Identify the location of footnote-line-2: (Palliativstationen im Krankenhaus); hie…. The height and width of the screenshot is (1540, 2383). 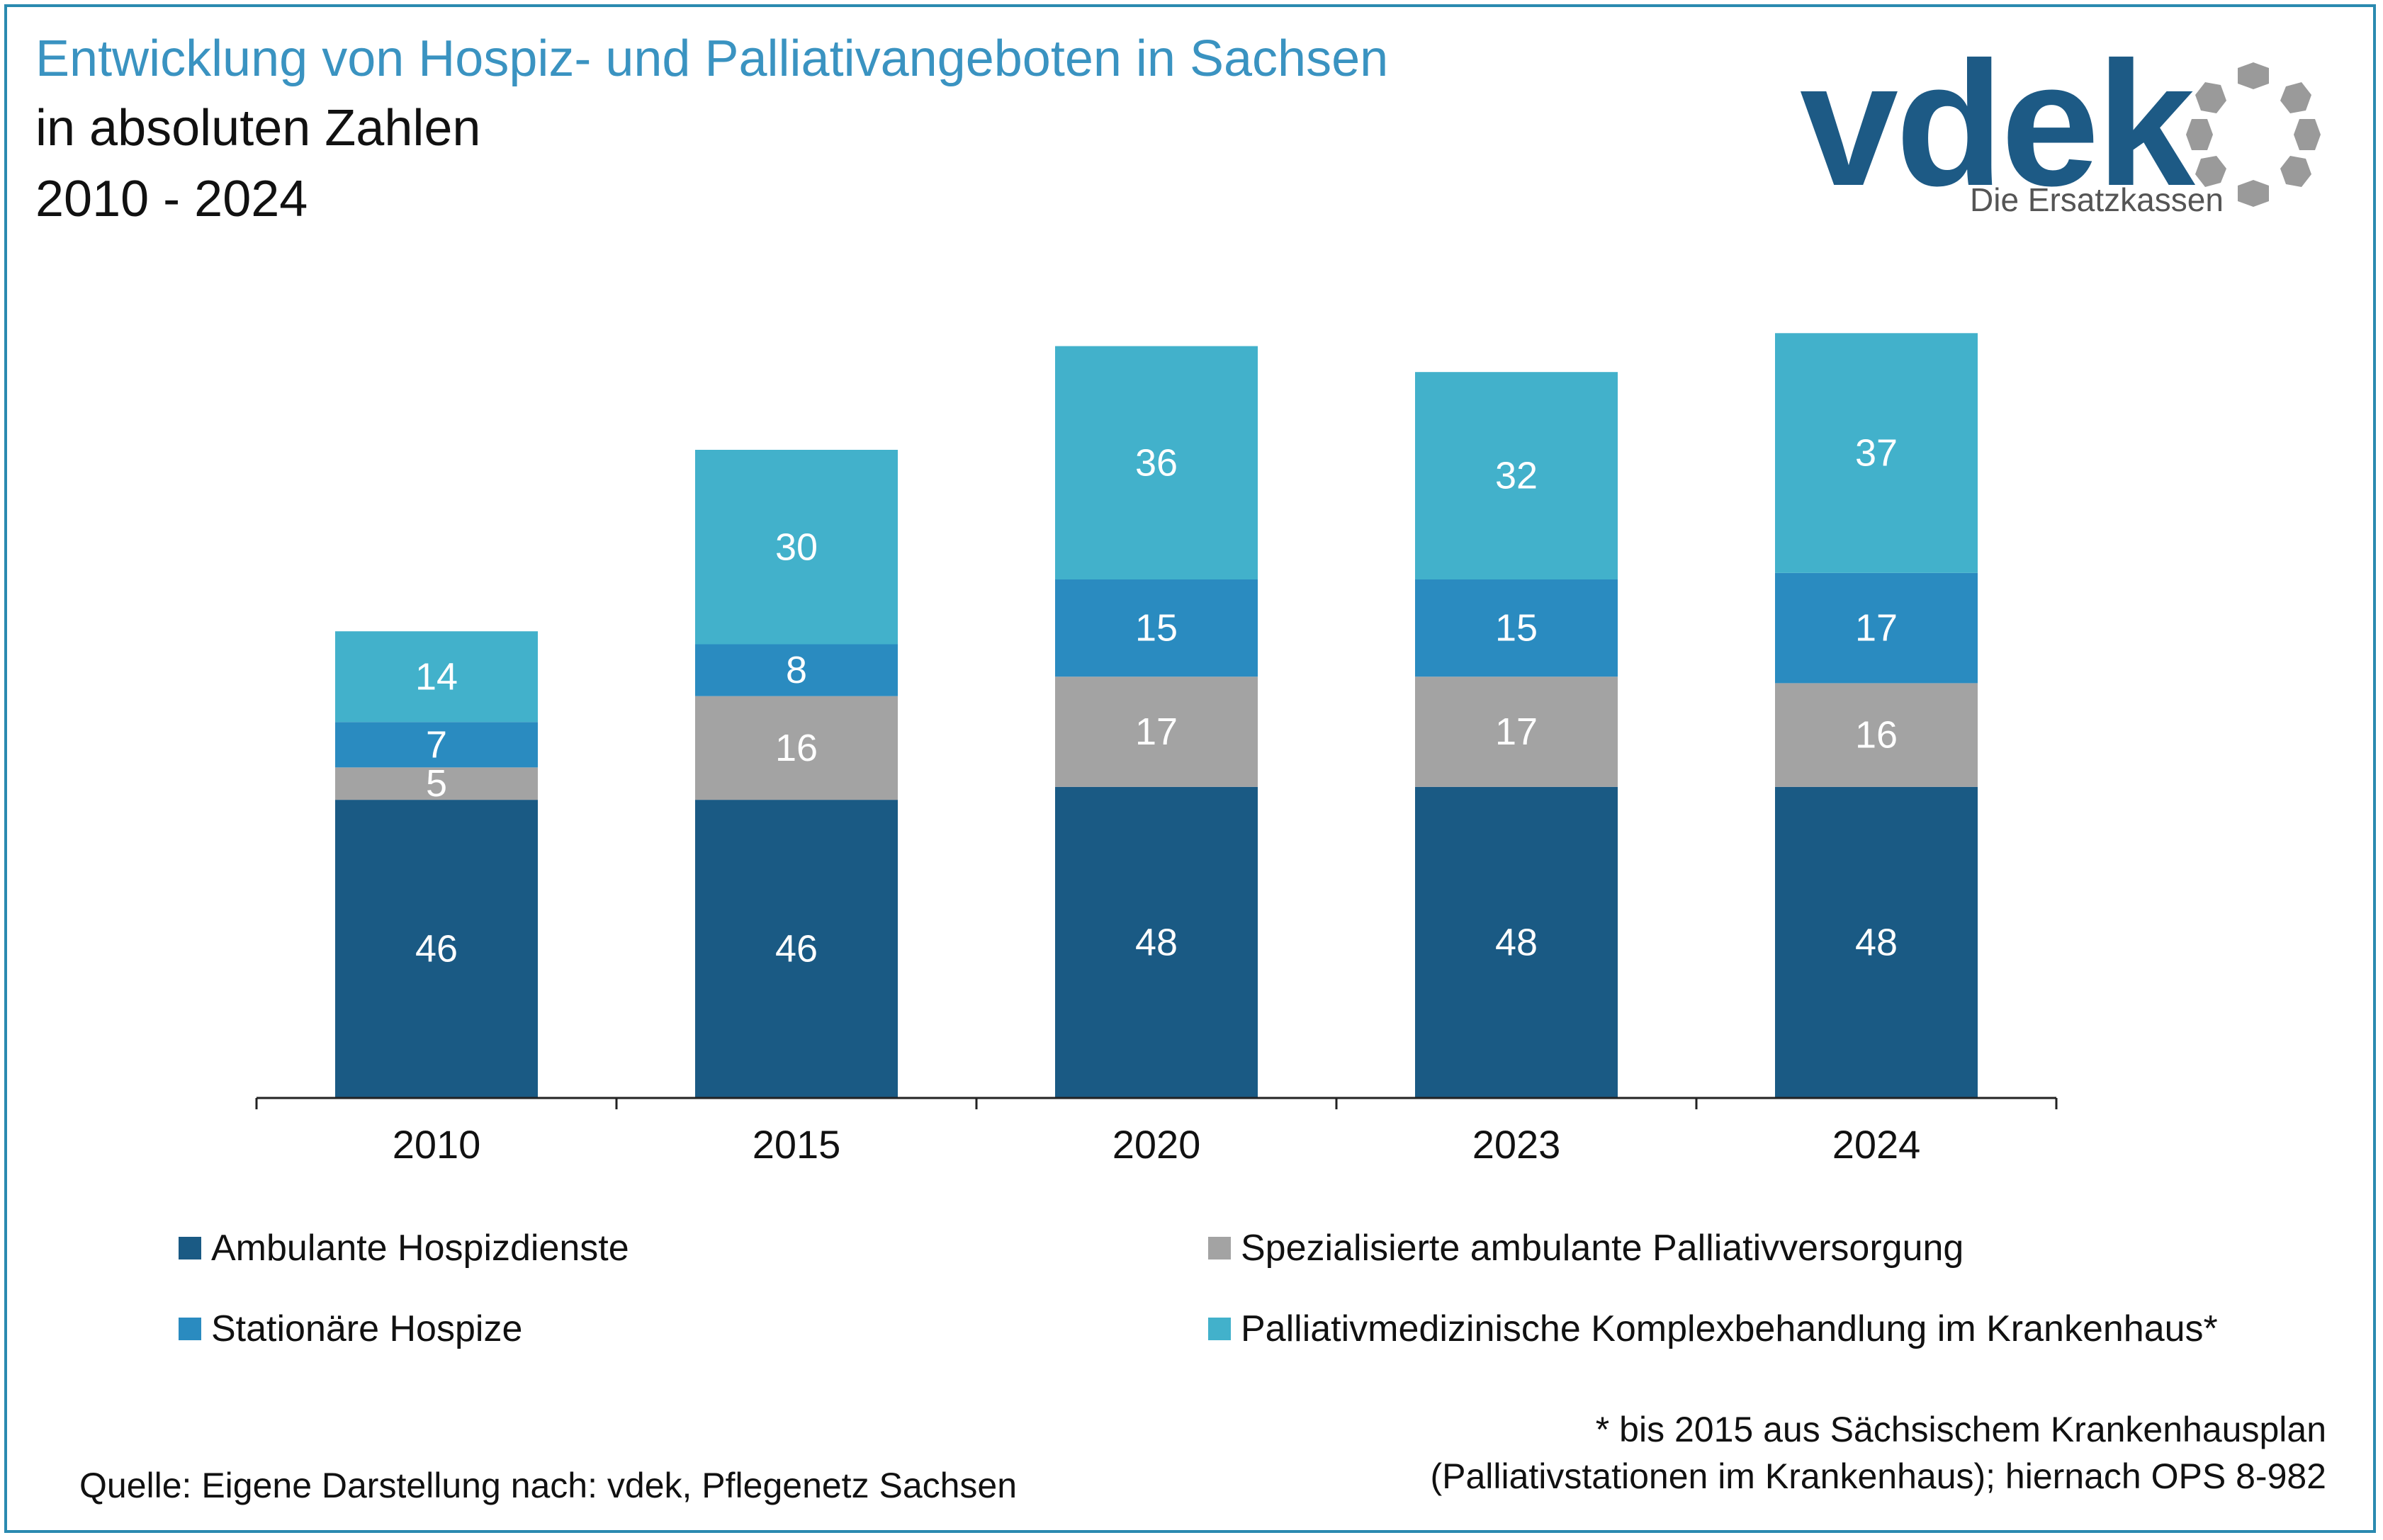
(1878, 1476).